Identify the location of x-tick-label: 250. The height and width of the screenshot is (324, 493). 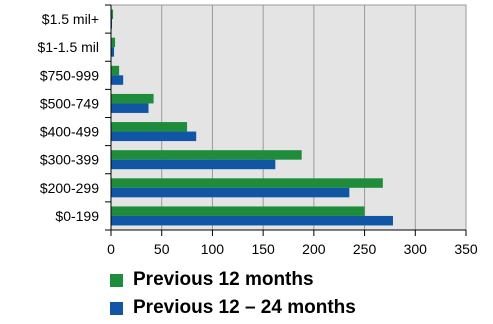
(365, 249).